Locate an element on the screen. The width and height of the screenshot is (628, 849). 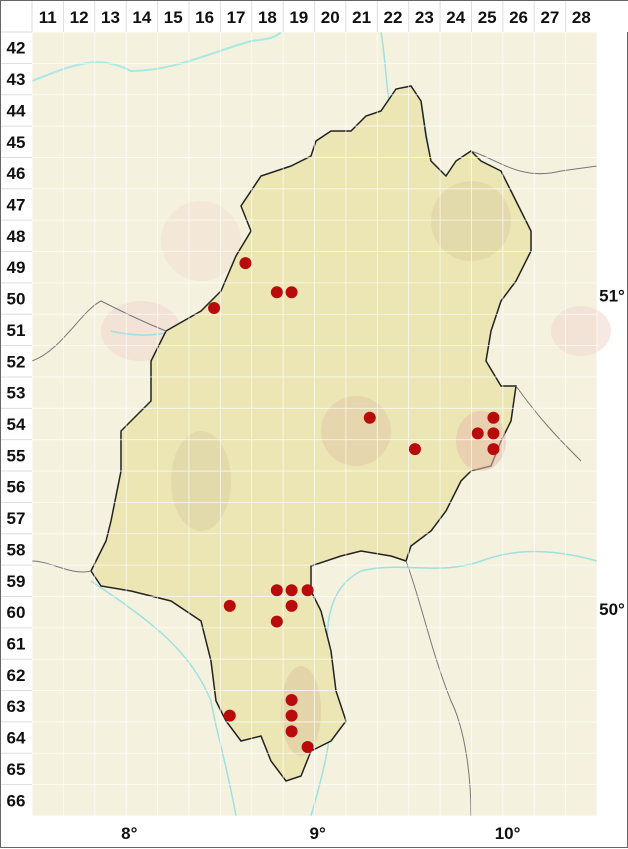
column-label: 16 is located at coordinates (204, 17).